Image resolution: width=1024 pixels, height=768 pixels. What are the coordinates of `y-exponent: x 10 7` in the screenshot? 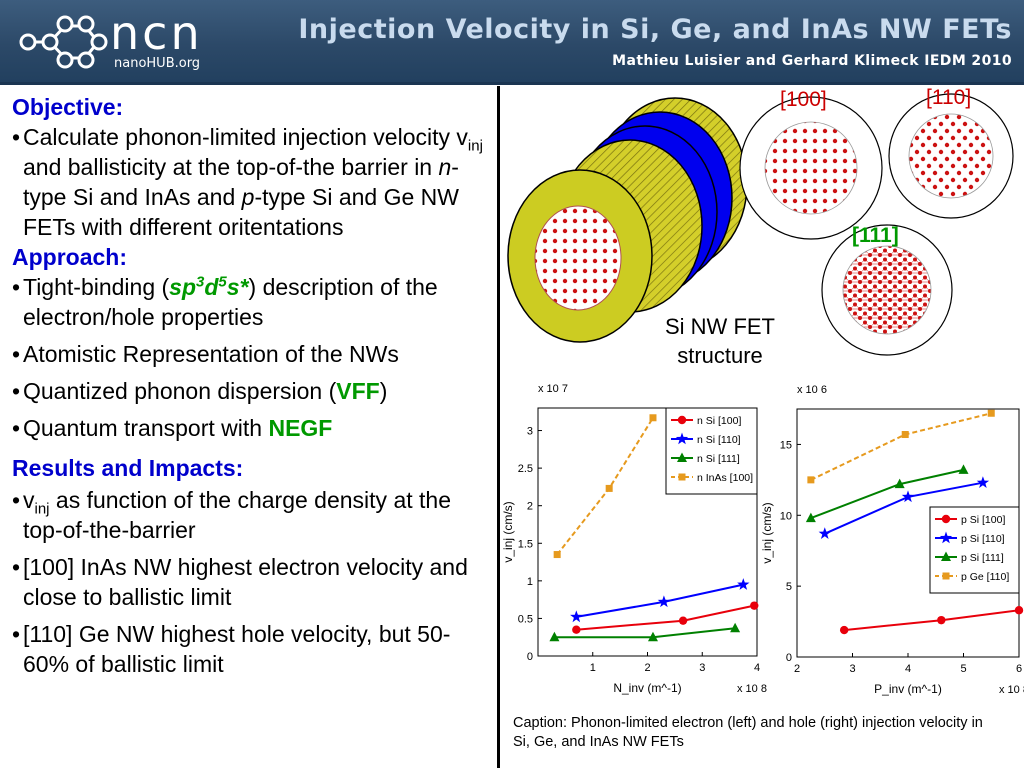 It's located at (553, 389).